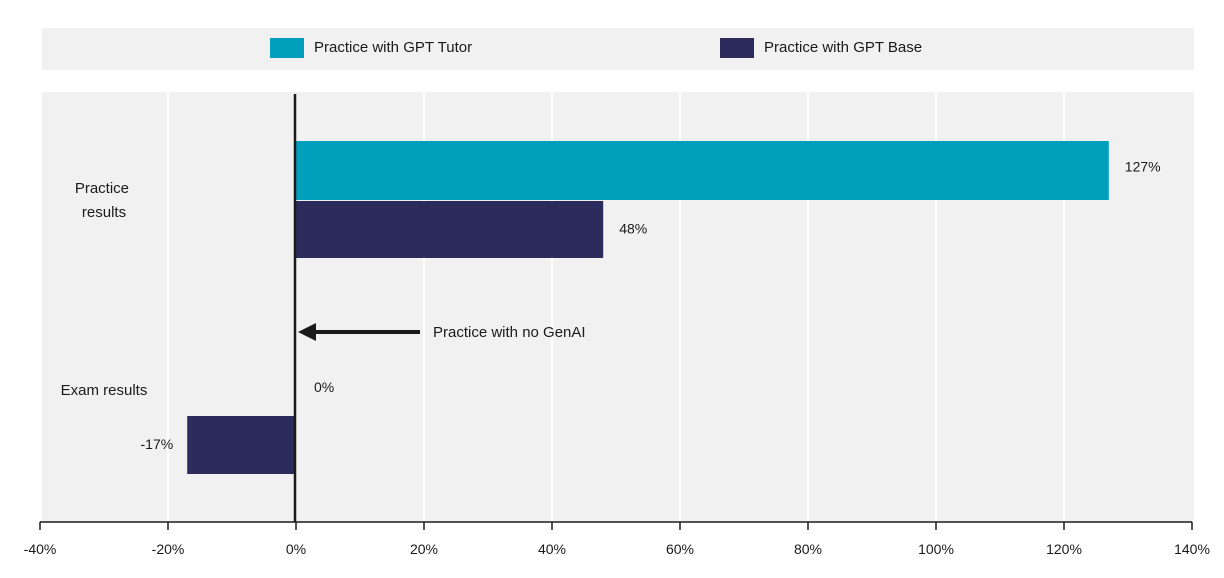 This screenshot has height=578, width=1224. Describe the element at coordinates (393, 47) in the screenshot. I see `legend-label-tutor: Practice with GPT Tutor` at that location.